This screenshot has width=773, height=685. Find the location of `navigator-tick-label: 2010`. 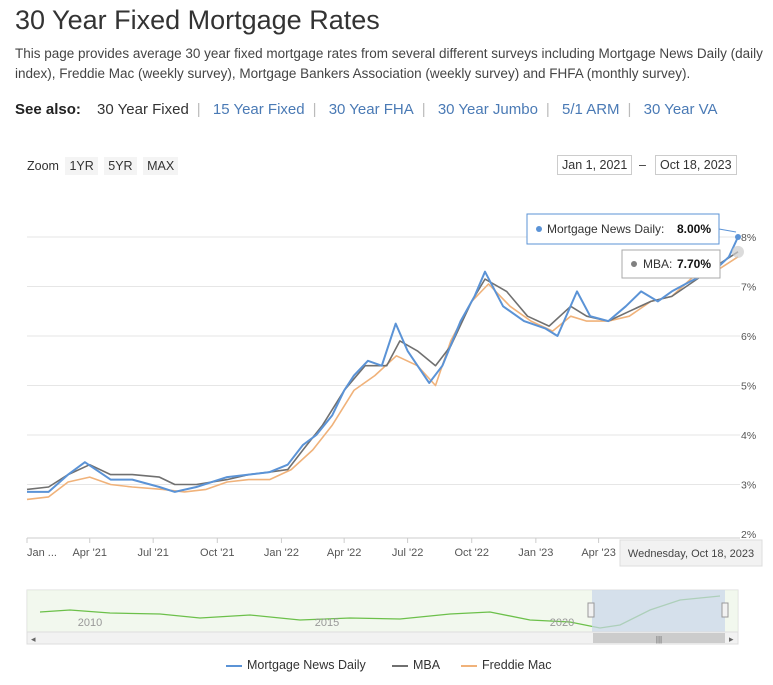

navigator-tick-label: 2010 is located at coordinates (90, 623).